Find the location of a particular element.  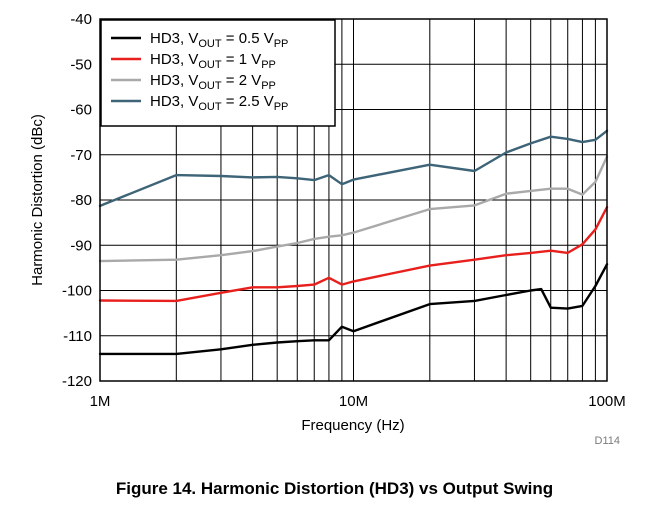

legend-label: HD3, VOUT = 0.5 VPP is located at coordinates (219, 40).